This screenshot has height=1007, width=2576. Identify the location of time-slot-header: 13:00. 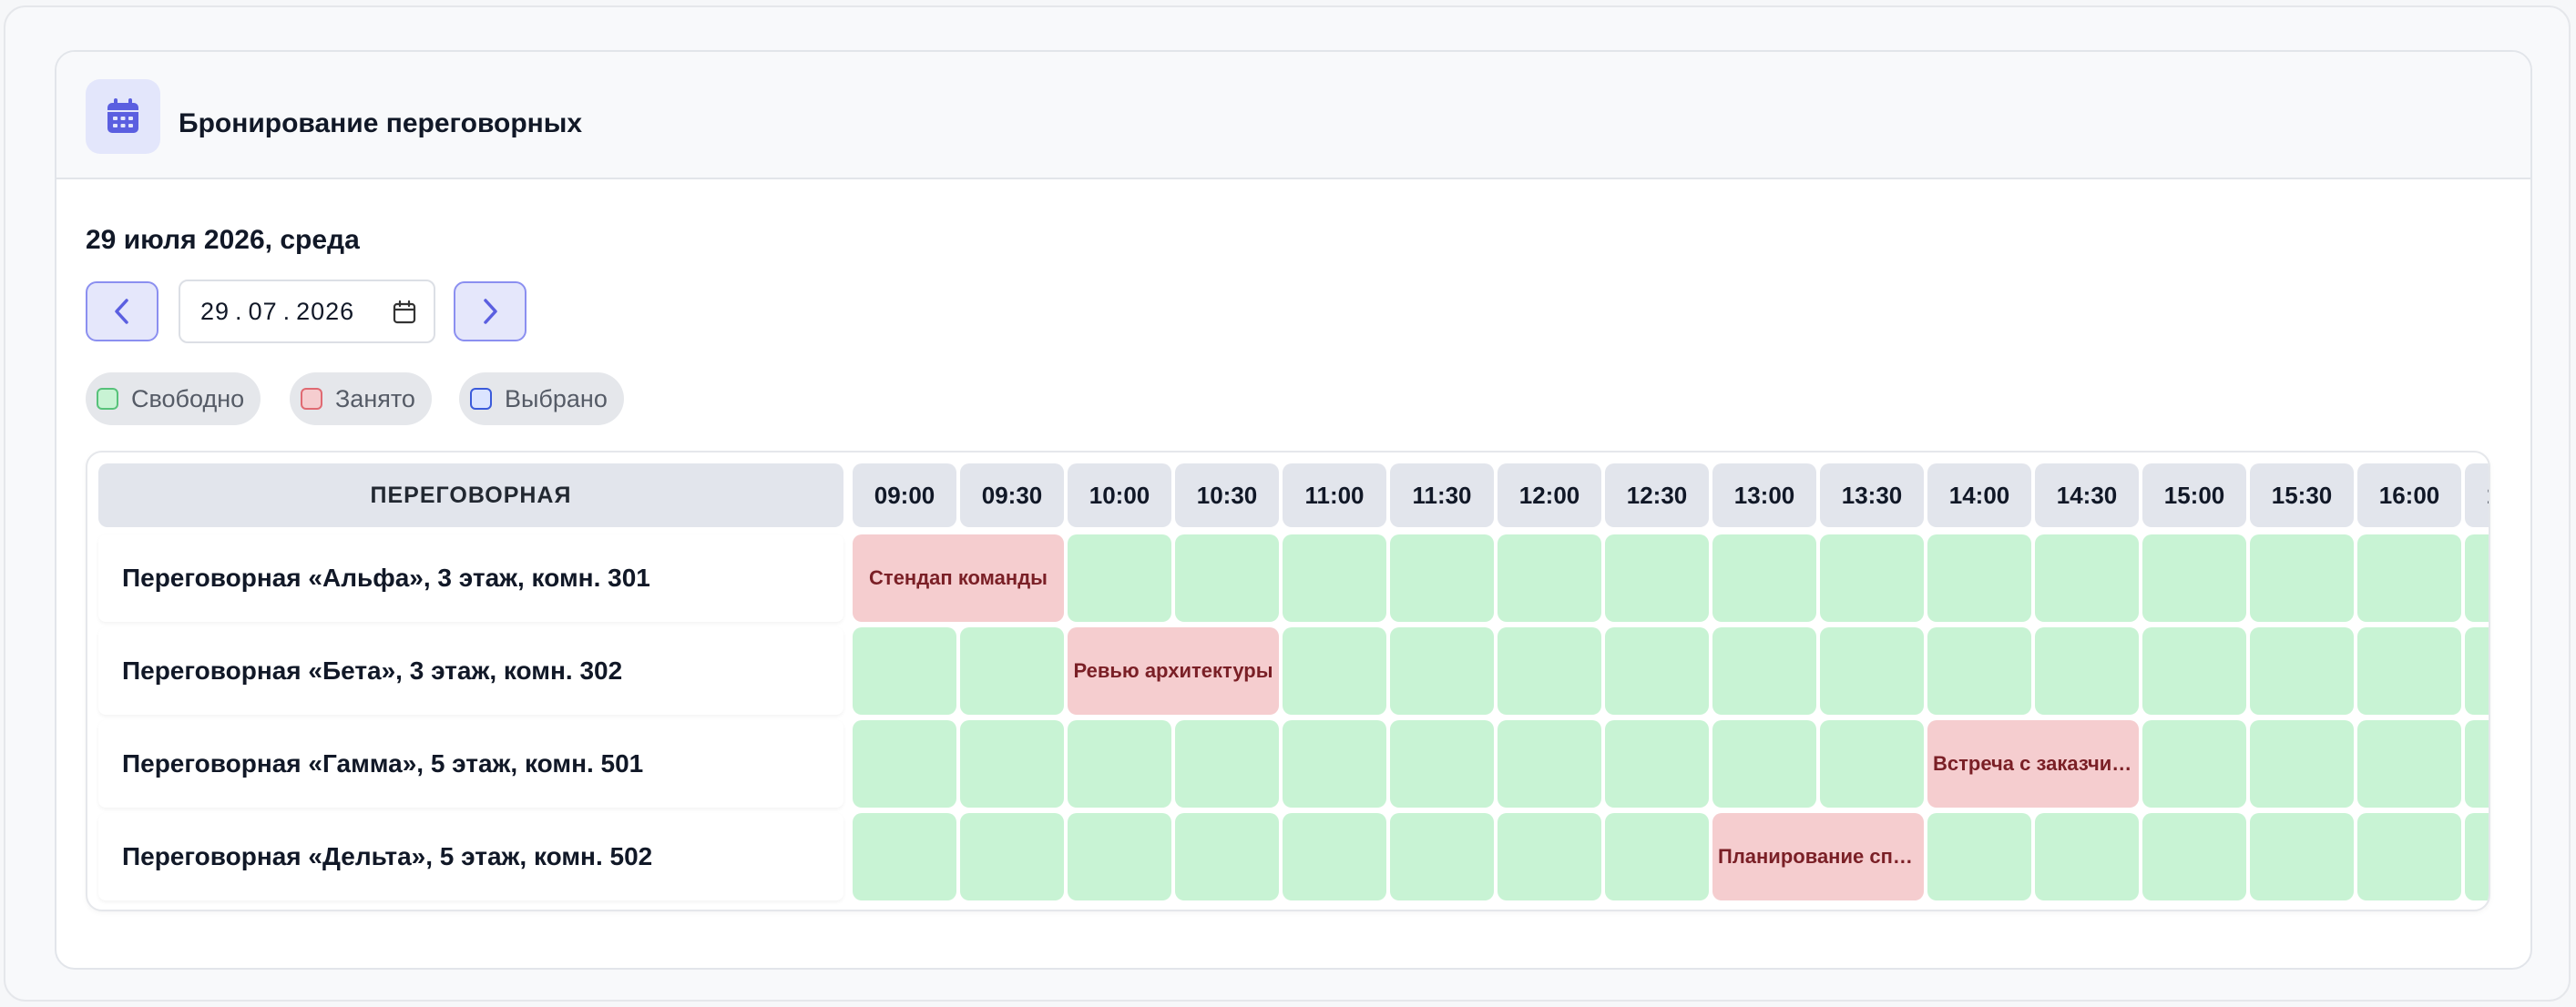
(1764, 495).